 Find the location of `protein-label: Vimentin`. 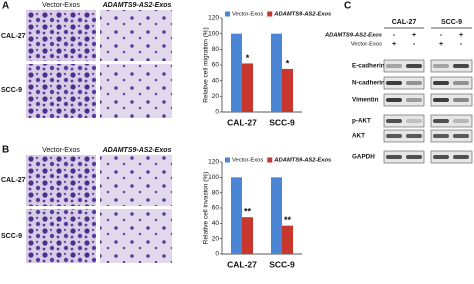

protein-label: Vimentin is located at coordinates (365, 100).